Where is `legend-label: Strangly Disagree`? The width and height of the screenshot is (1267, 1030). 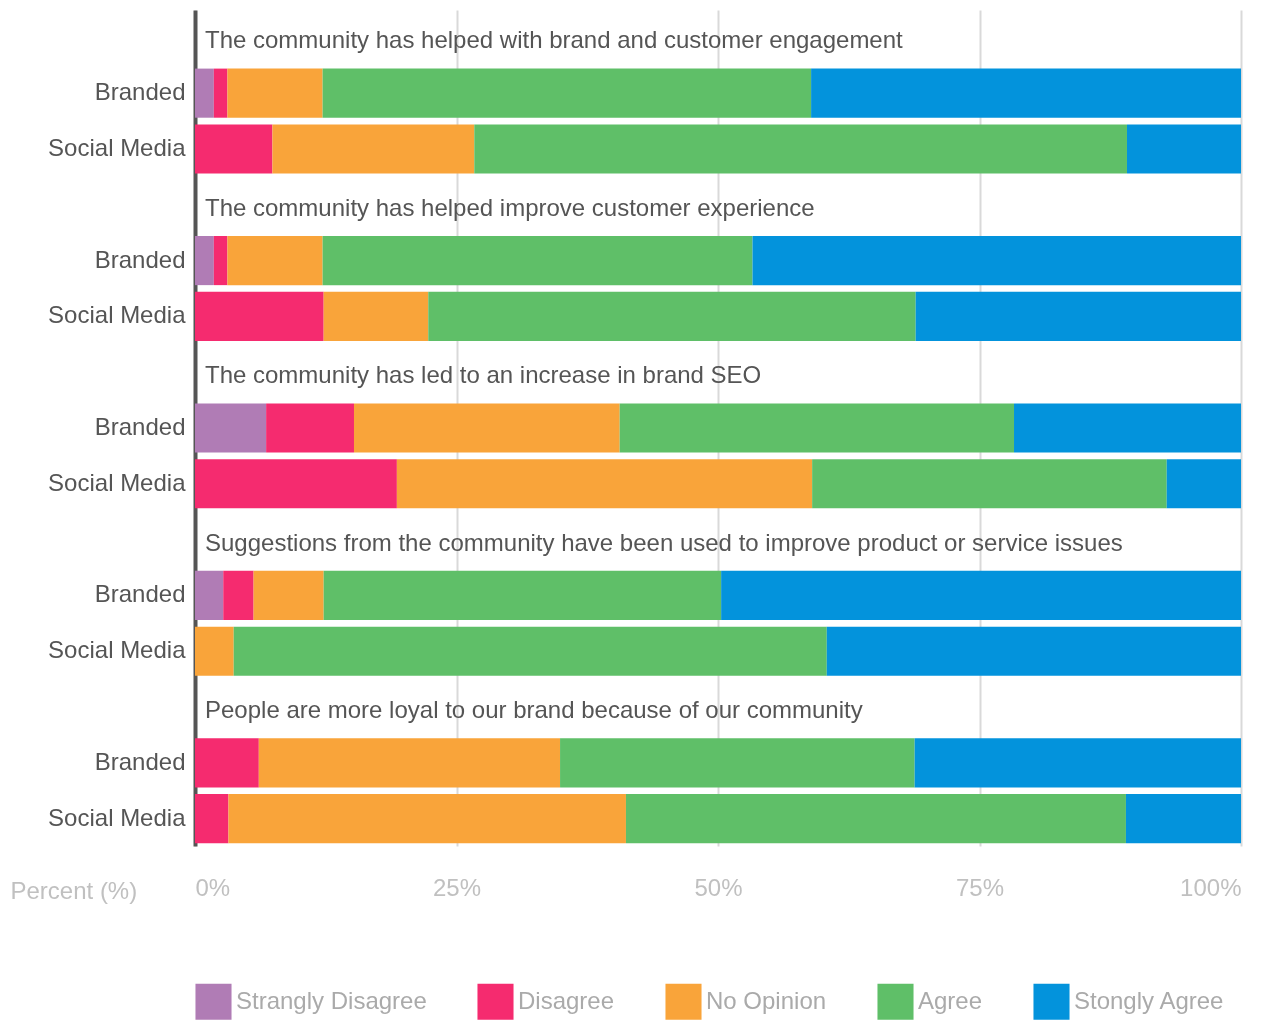 legend-label: Strangly Disagree is located at coordinates (331, 1000).